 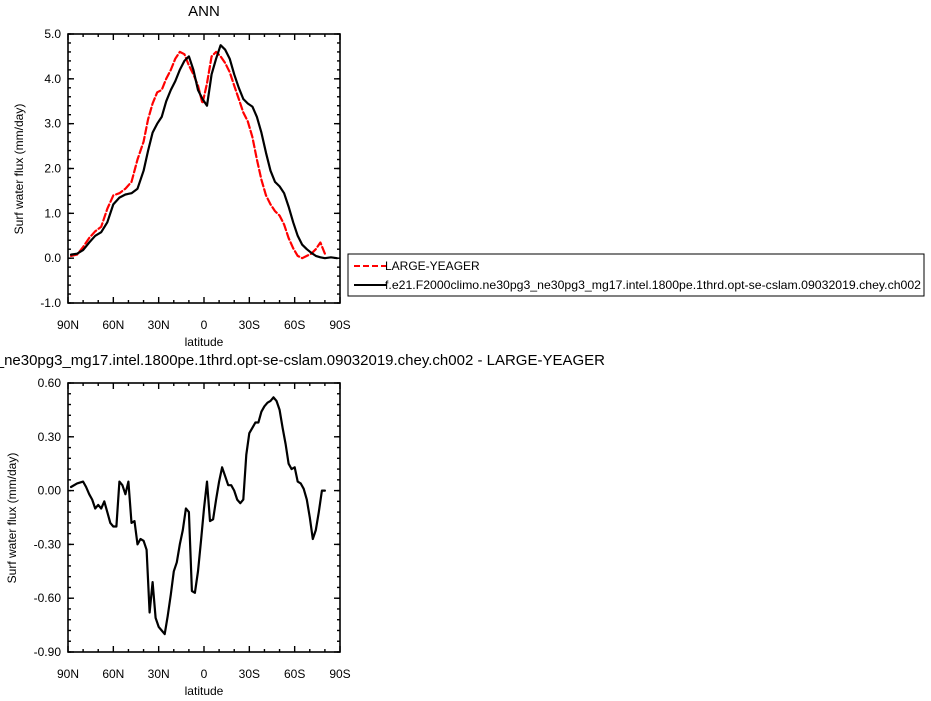 I want to click on legend-label-large-yeager: LARGE-YEAGER, so click(x=432, y=266).